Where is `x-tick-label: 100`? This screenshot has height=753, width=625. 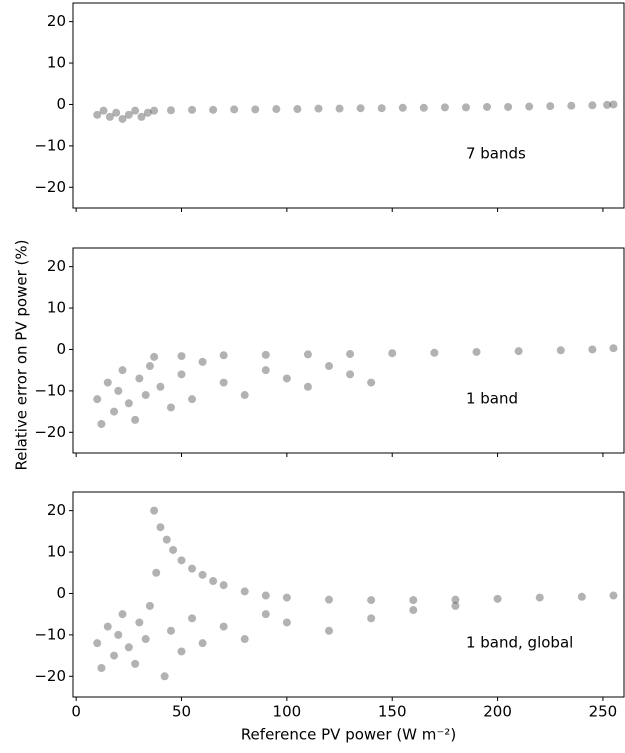 x-tick-label: 100 is located at coordinates (287, 712).